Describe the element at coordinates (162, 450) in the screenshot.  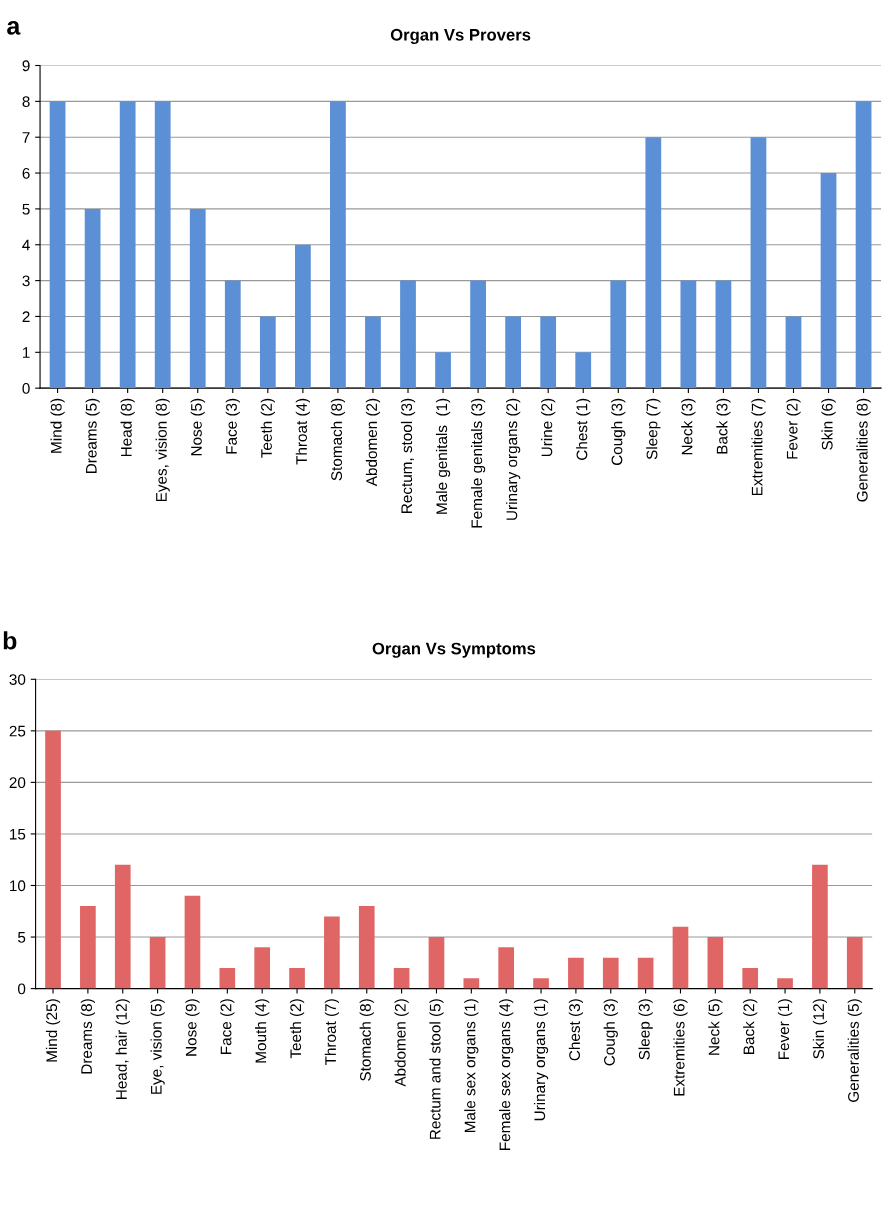
I see `x-tick-label: Eyes, vision (8)` at that location.